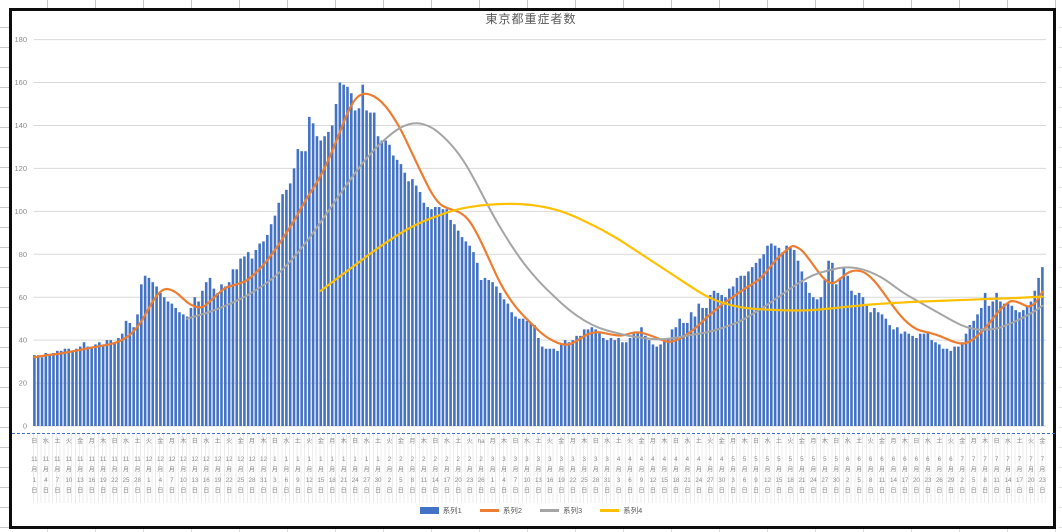 This screenshot has height=532, width=1062. Describe the element at coordinates (681, 257) in the screenshot. I see `line-series-系列4` at that location.